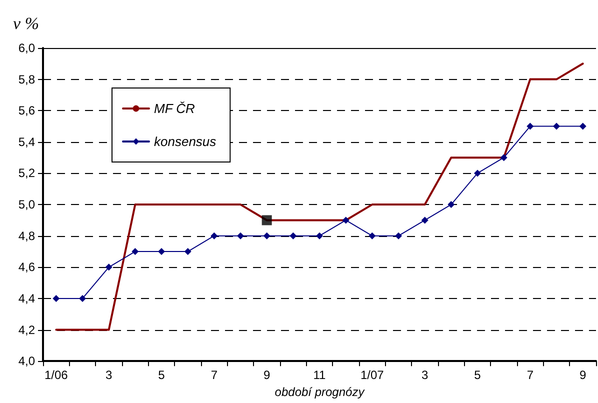 The image size is (598, 403). Describe the element at coordinates (27, 173) in the screenshot. I see `y-tick-label: 5,2` at that location.